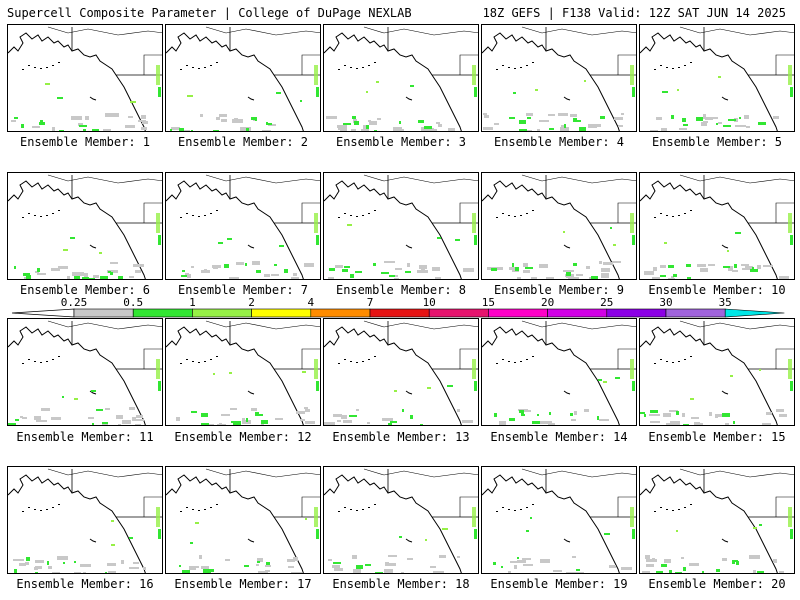  I want to click on legend-tick-label: 0.25, so click(74, 302).